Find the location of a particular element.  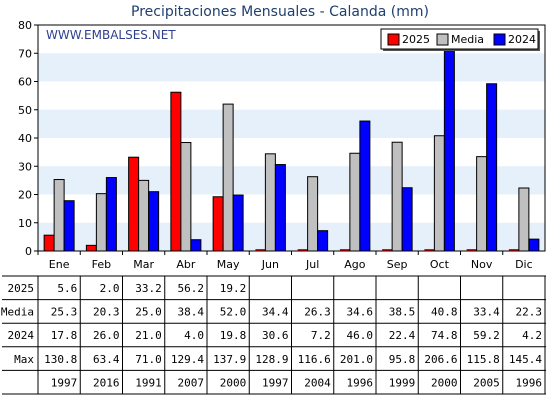

y-tick-label: 80 is located at coordinates (25, 25).